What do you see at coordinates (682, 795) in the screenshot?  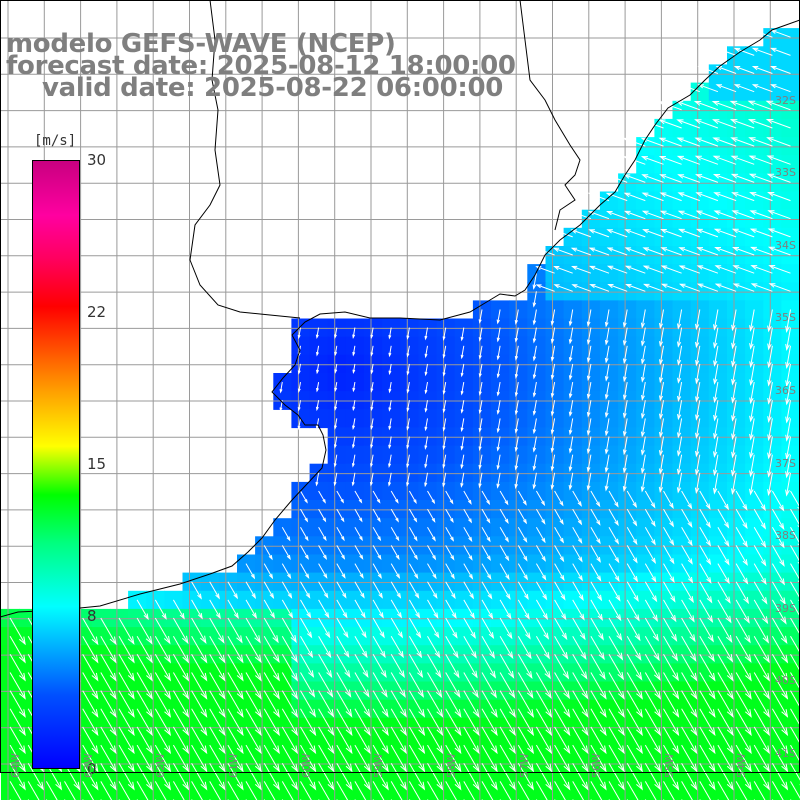 I see `speed-cell` at bounding box center [682, 795].